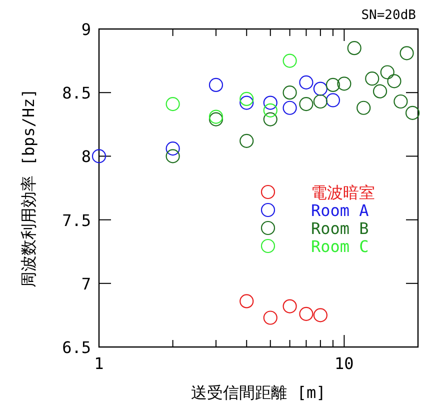 Image resolution: width=422 pixels, height=405 pixels. Describe the element at coordinates (86, 284) in the screenshot. I see `y-tick-label: 7` at that location.